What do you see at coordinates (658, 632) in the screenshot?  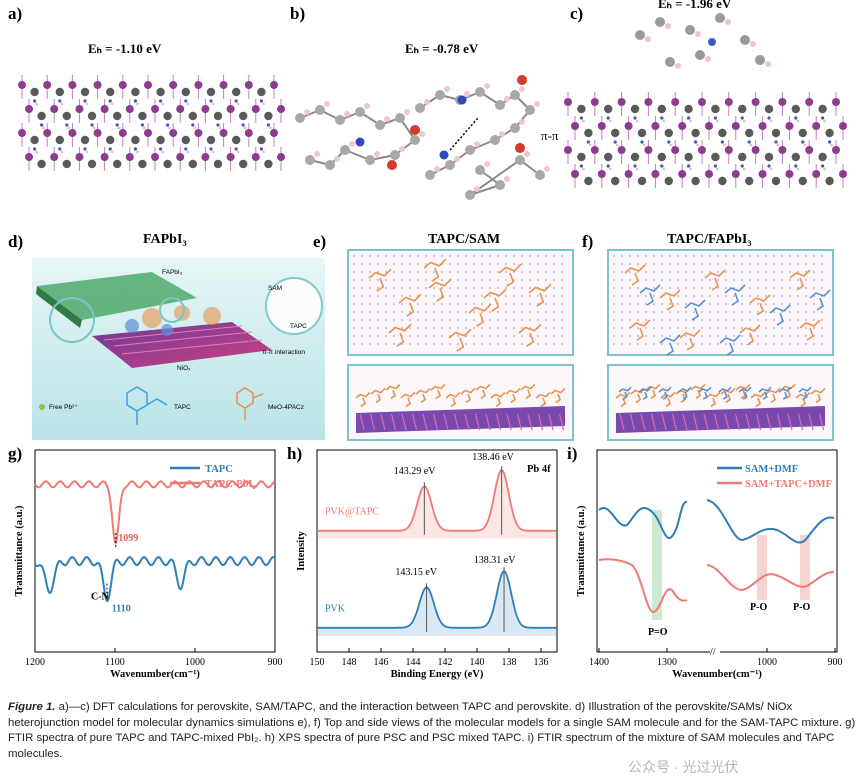 I see `band-annotation: P=O` at bounding box center [658, 632].